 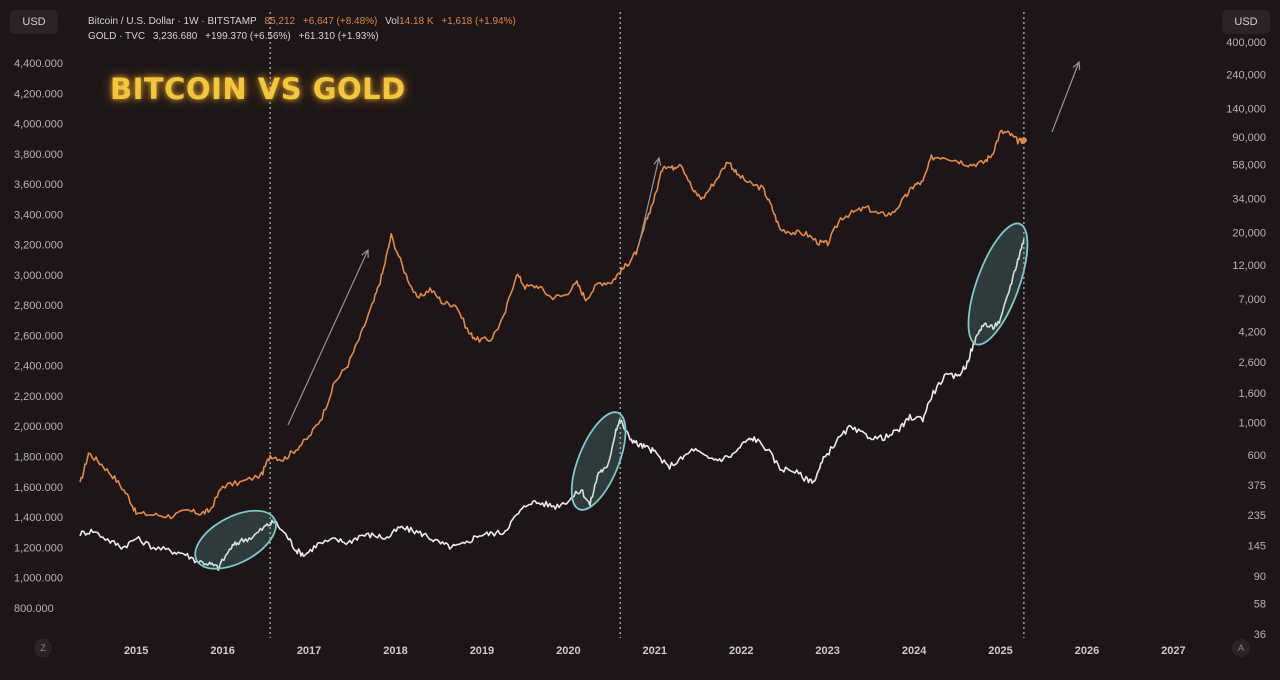 What do you see at coordinates (38, 155) in the screenshot?
I see `left-tick-label: 3,800.000` at bounding box center [38, 155].